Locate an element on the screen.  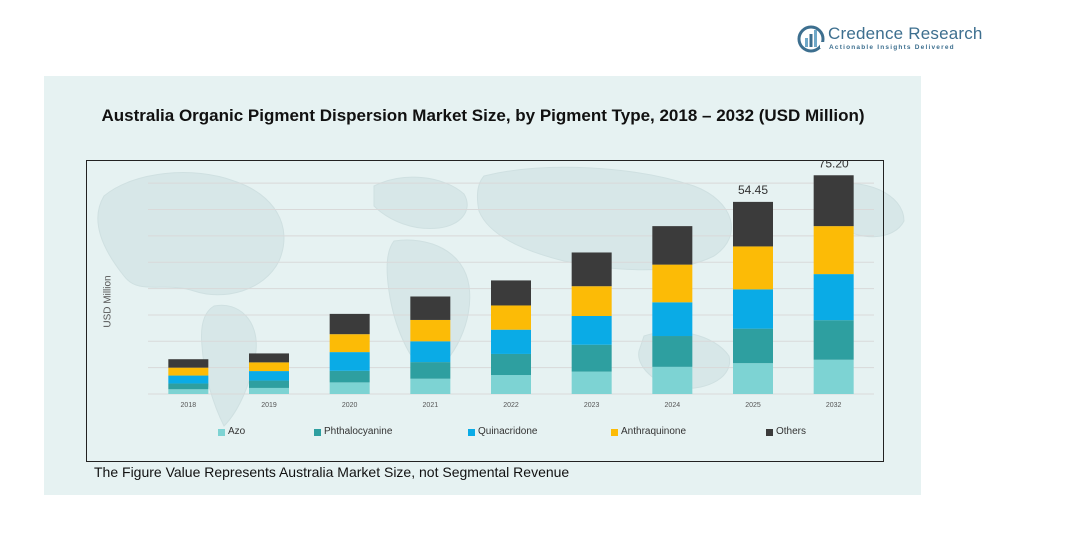
x-tick-label: 2019 is located at coordinates (269, 405).